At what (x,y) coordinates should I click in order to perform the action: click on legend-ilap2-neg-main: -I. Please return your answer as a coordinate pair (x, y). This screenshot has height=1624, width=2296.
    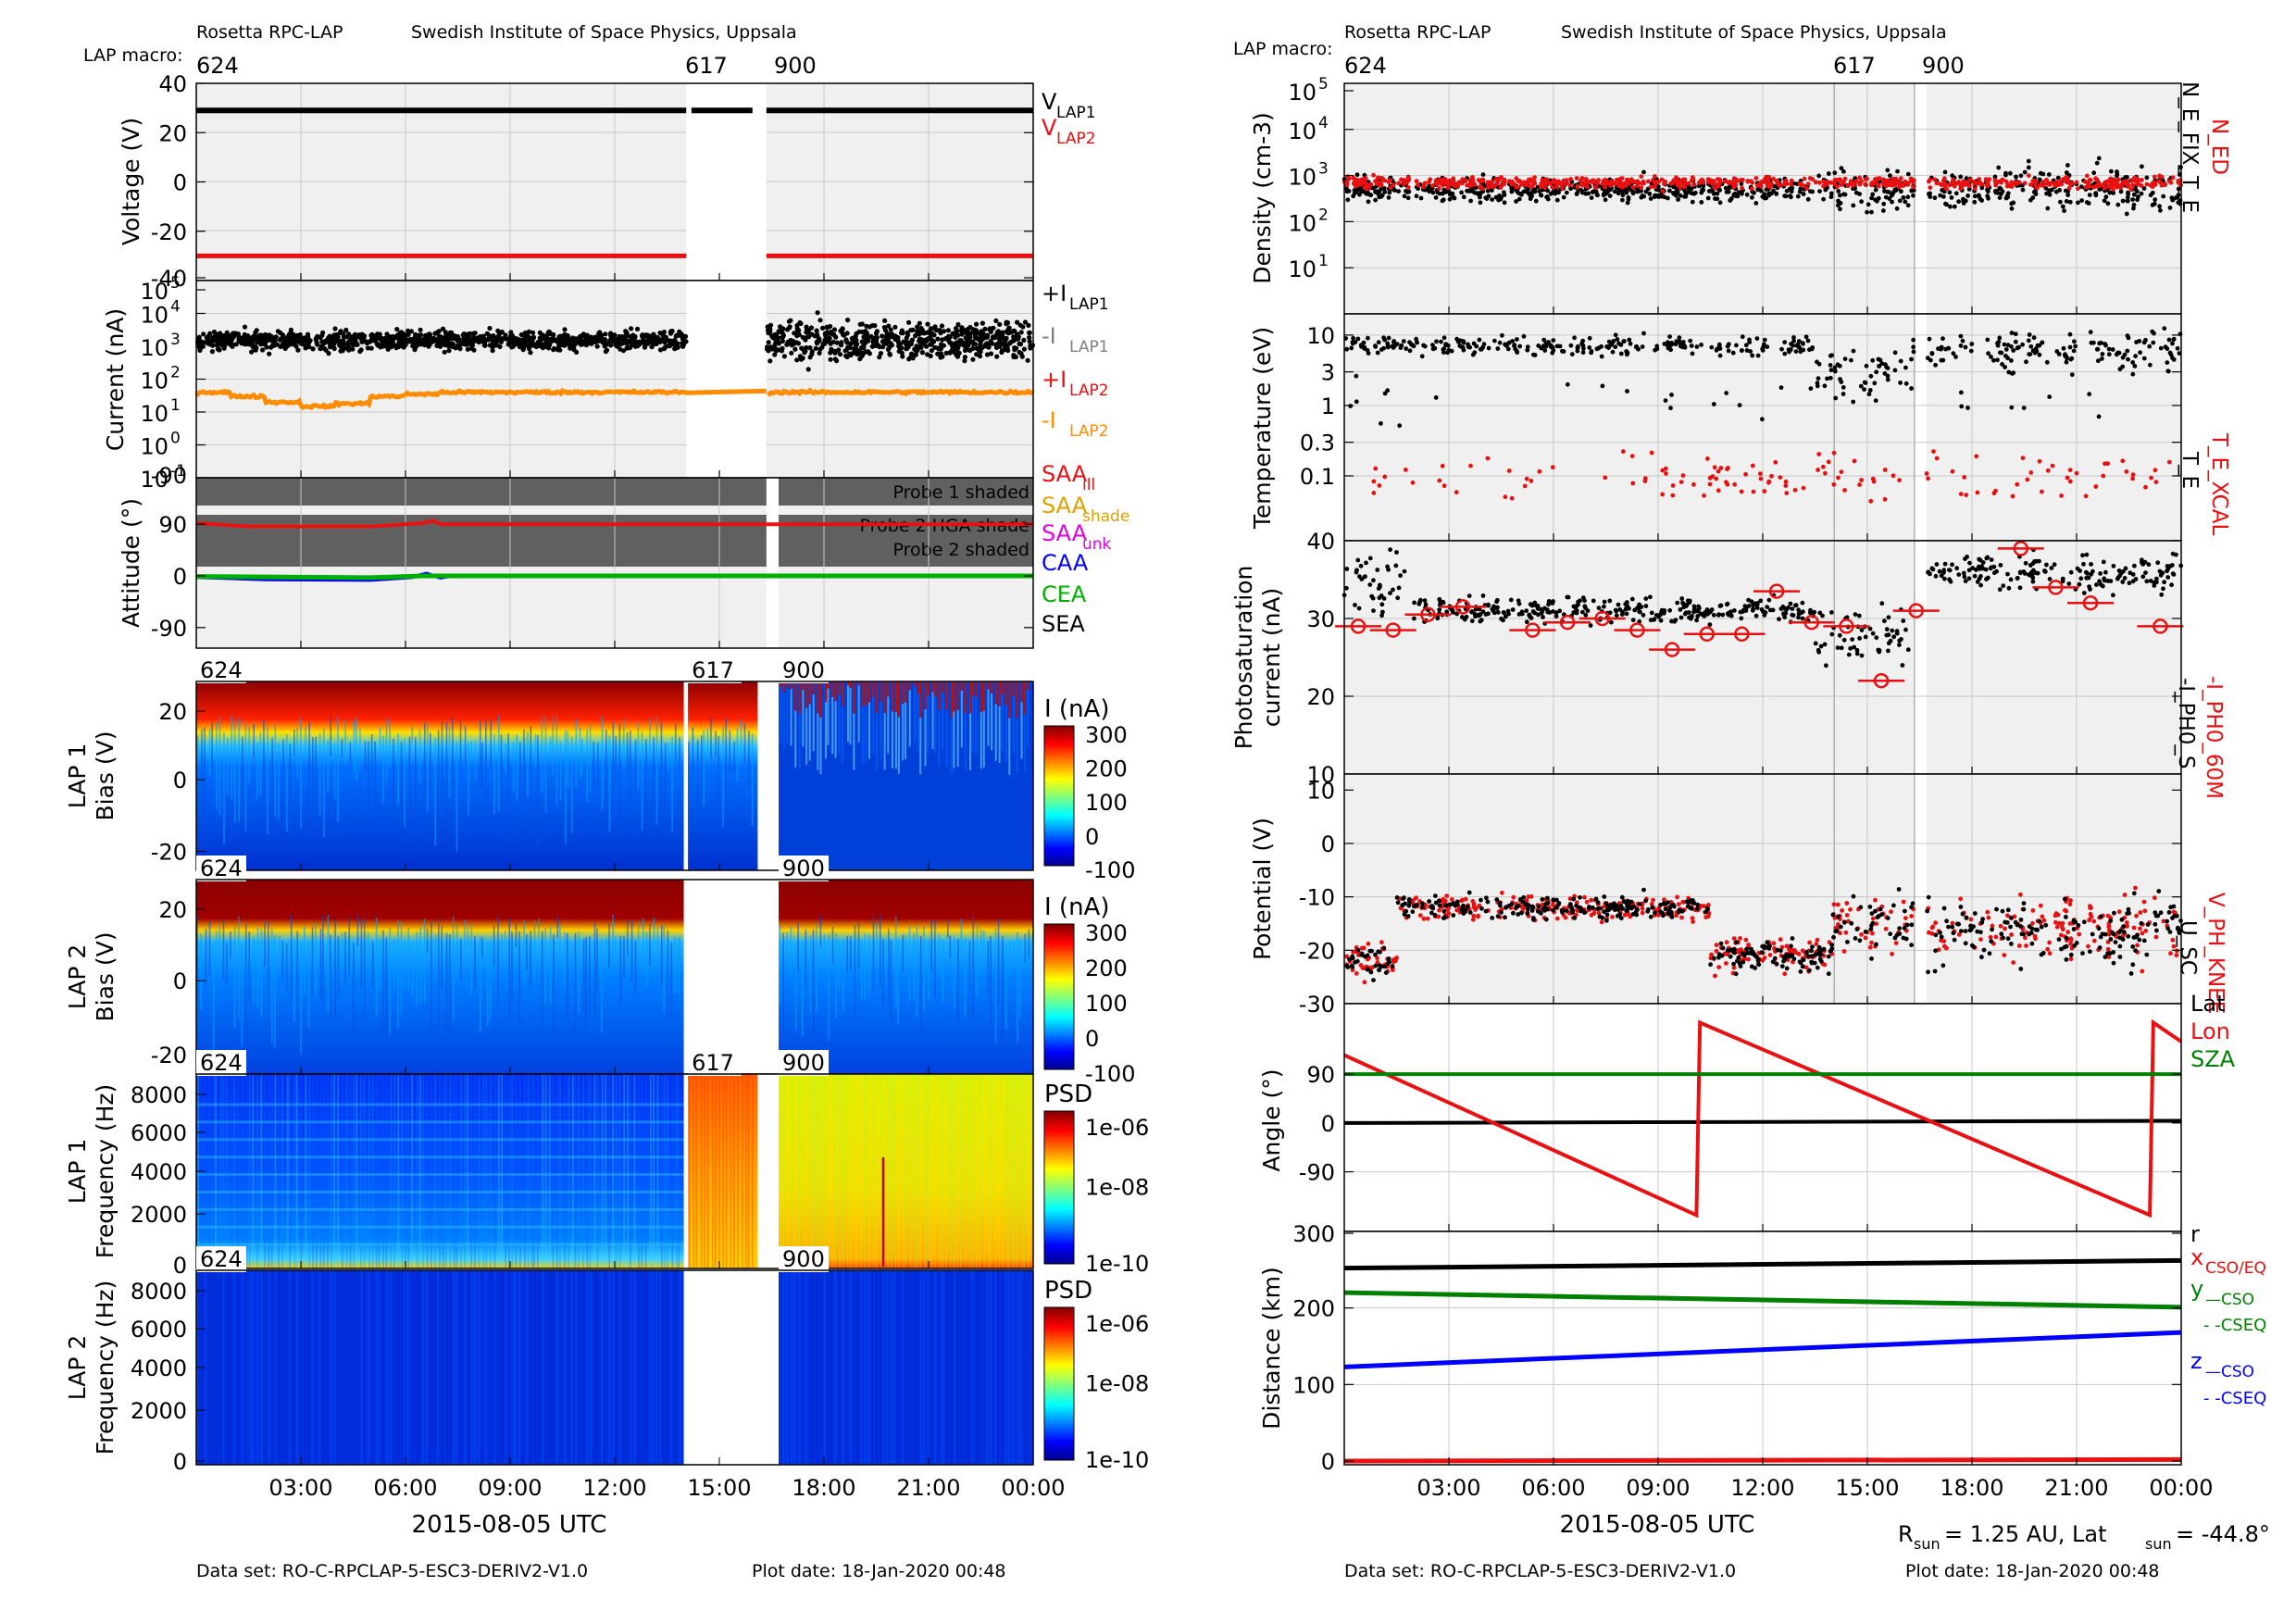
    Looking at the image, I should click on (1049, 420).